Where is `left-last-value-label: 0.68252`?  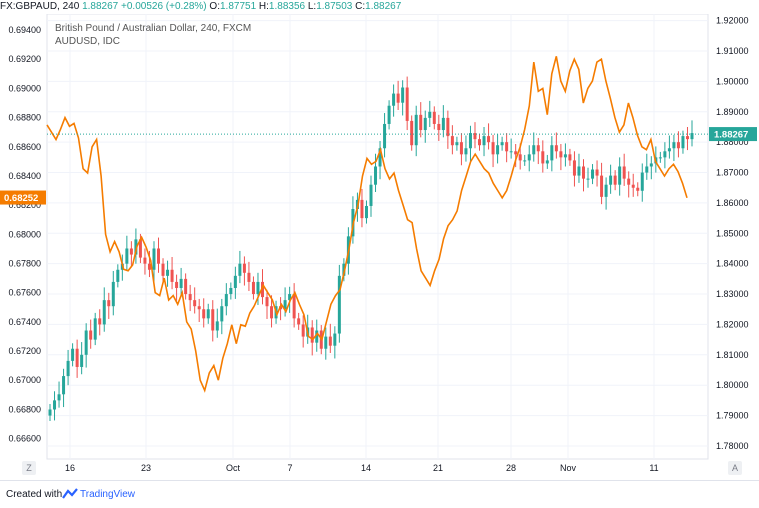
left-last-value-label: 0.68252 is located at coordinates (21, 198).